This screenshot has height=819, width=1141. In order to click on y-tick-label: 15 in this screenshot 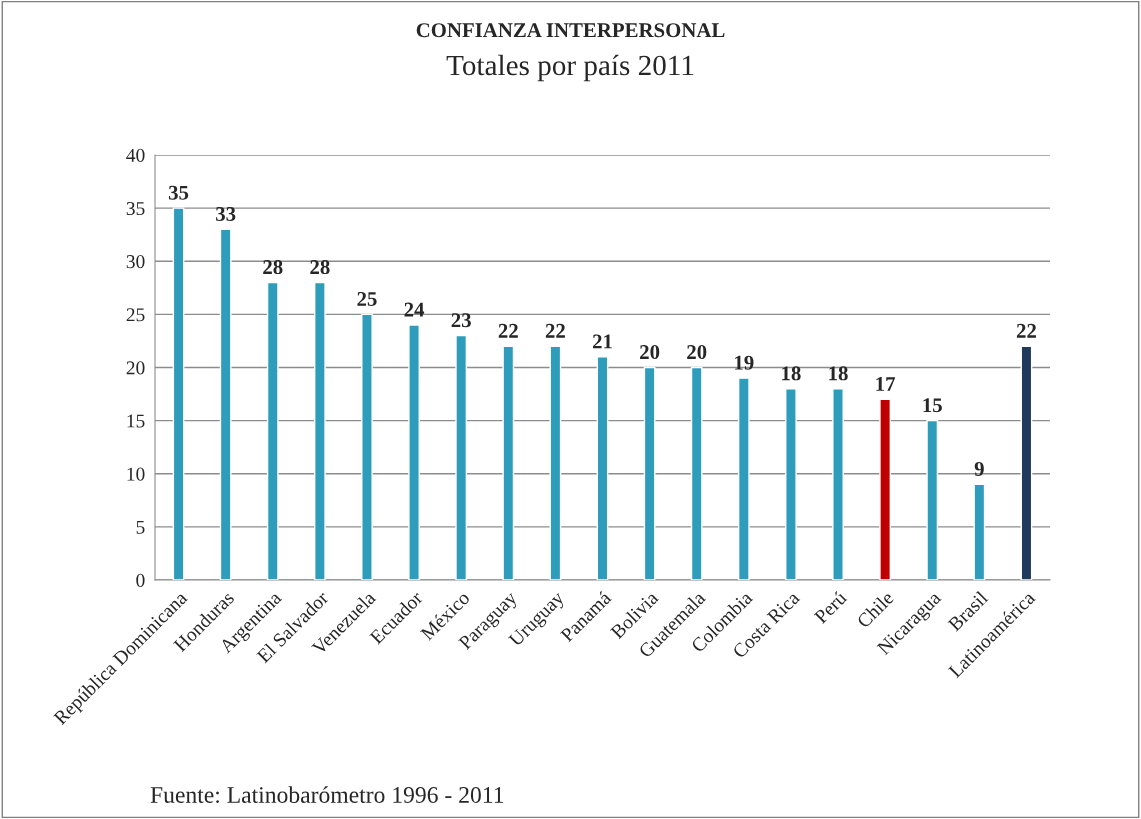, I will do `click(136, 421)`.